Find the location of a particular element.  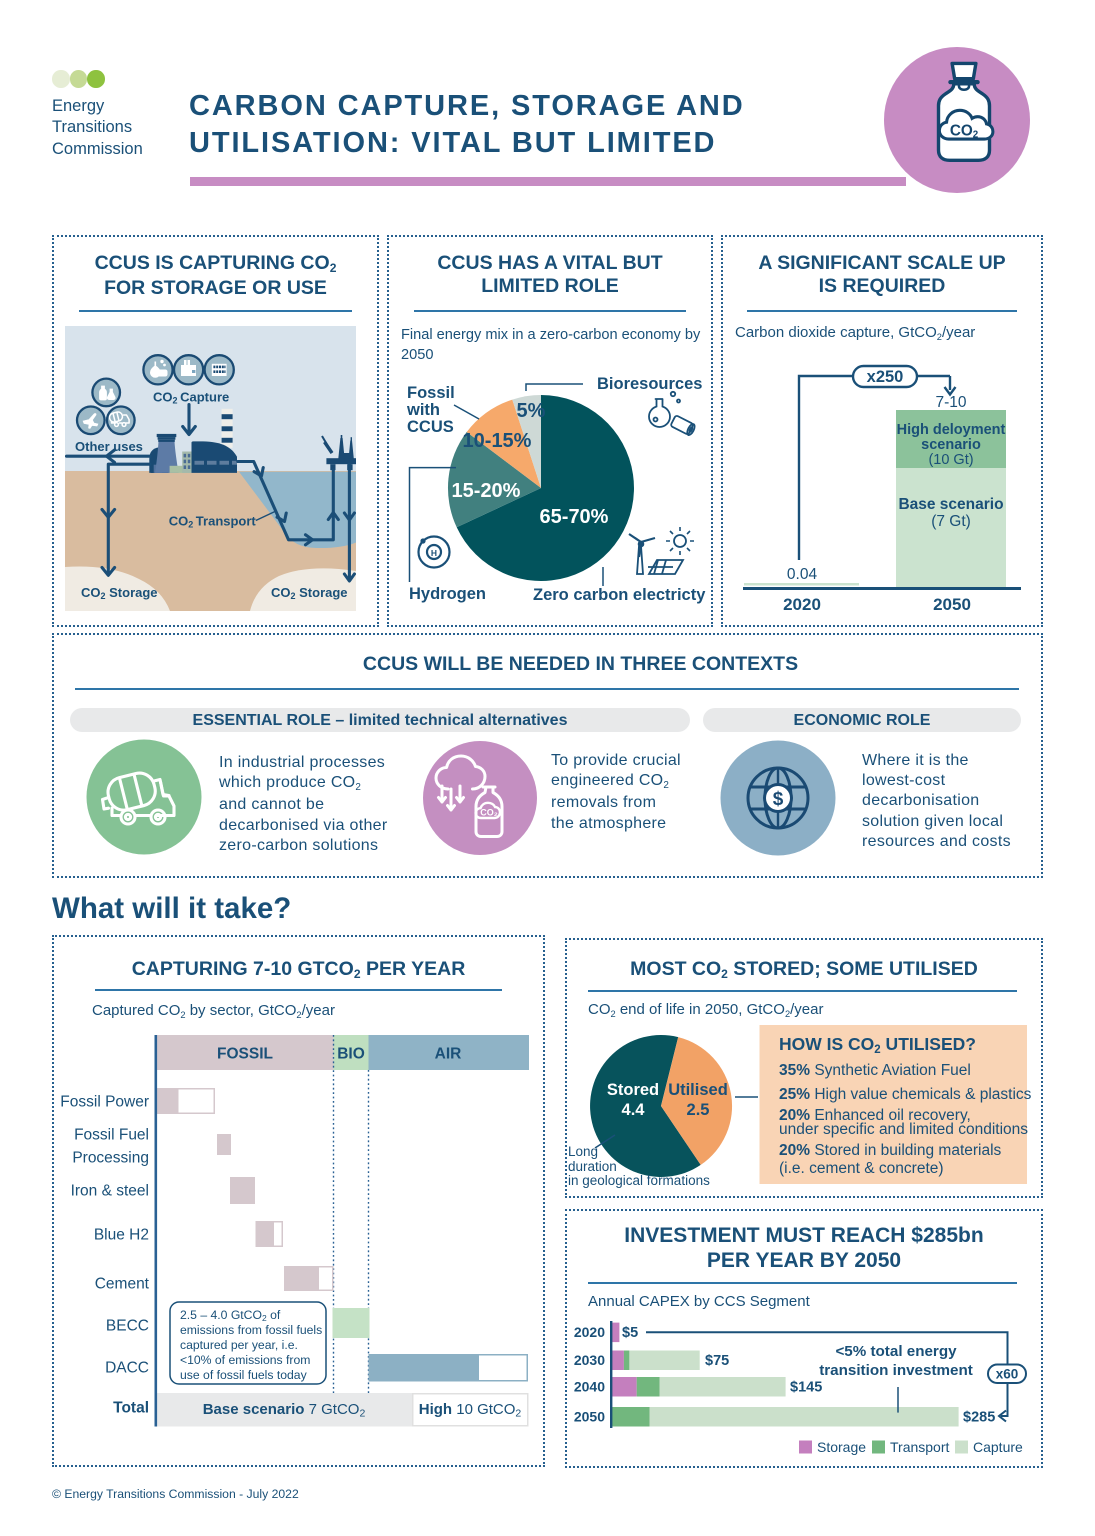

svg-text: 0.04 is located at coordinates (802, 574).